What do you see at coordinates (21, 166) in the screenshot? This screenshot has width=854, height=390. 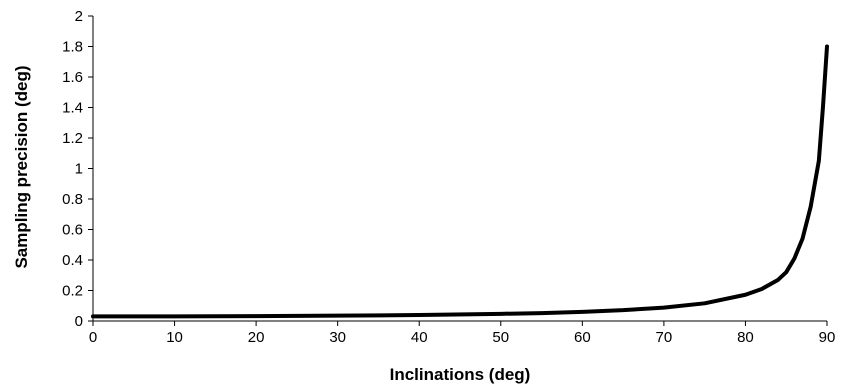 I see `y-axis-title: Sampling precision (deg)` at bounding box center [21, 166].